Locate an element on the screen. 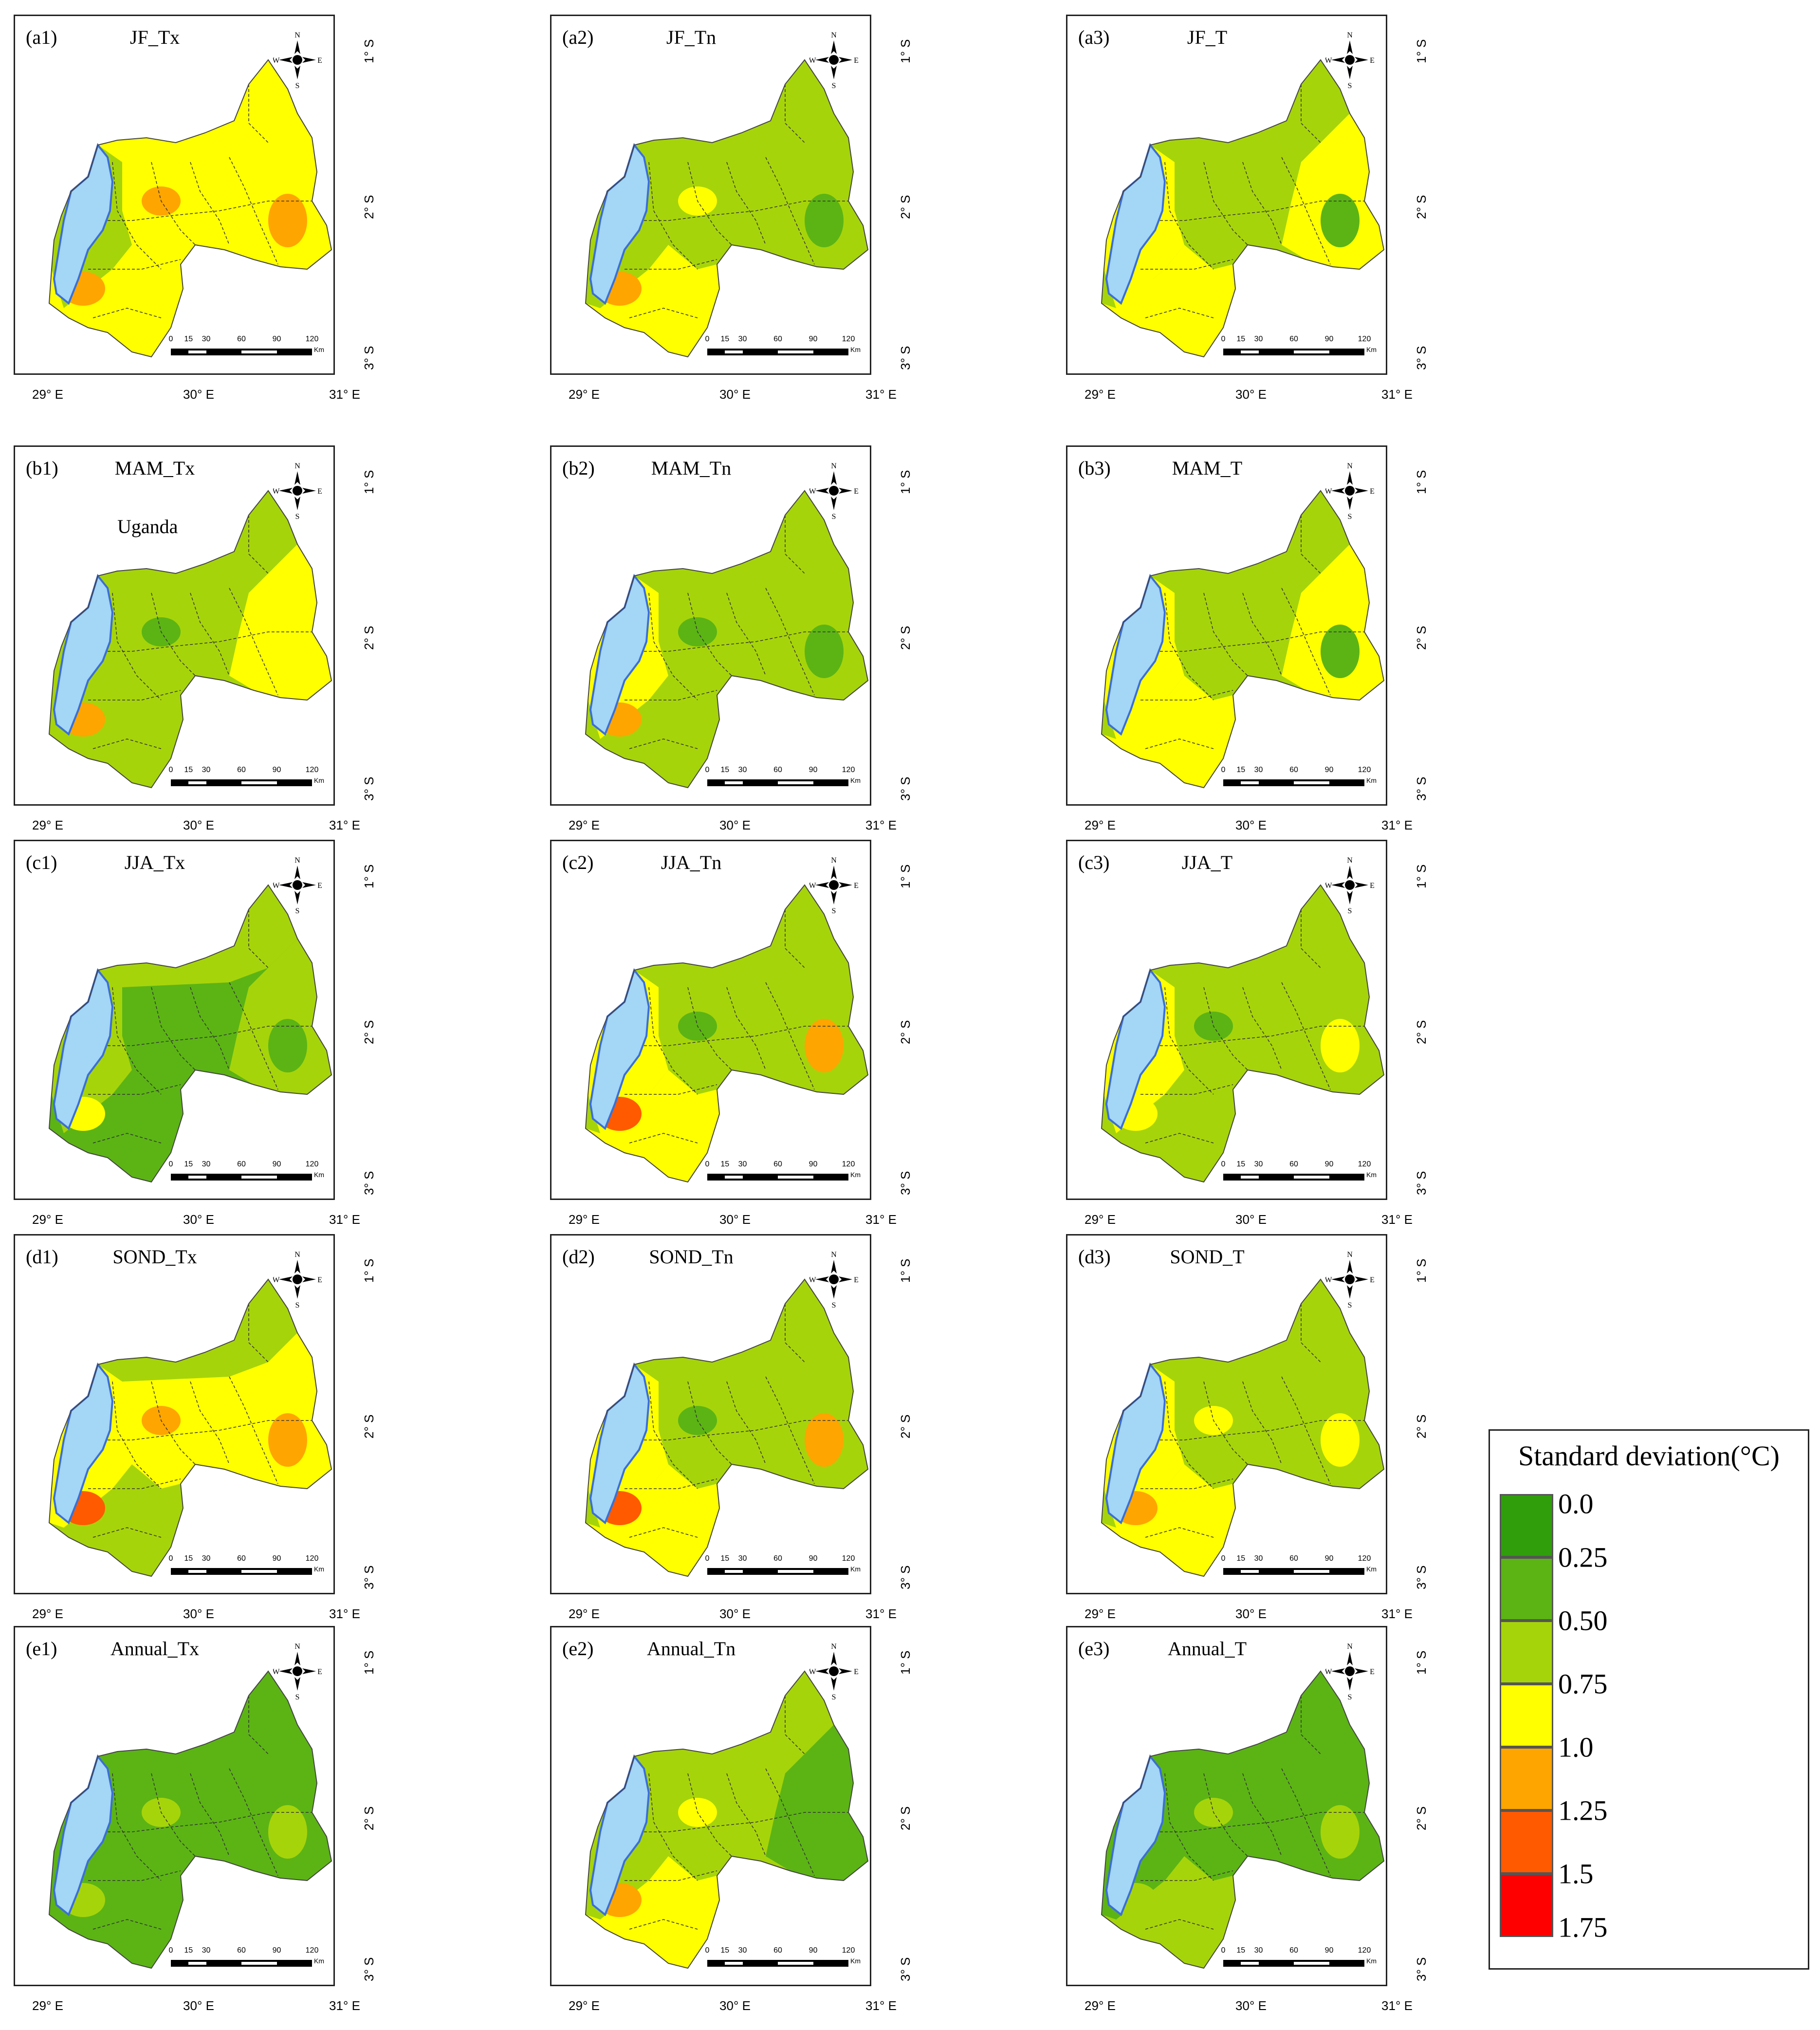 This screenshot has width=1820, height=2030. map-frame: (e3) Annual_T N S W E 0 15 30 60 90 120 Km is located at coordinates (1226, 1806).